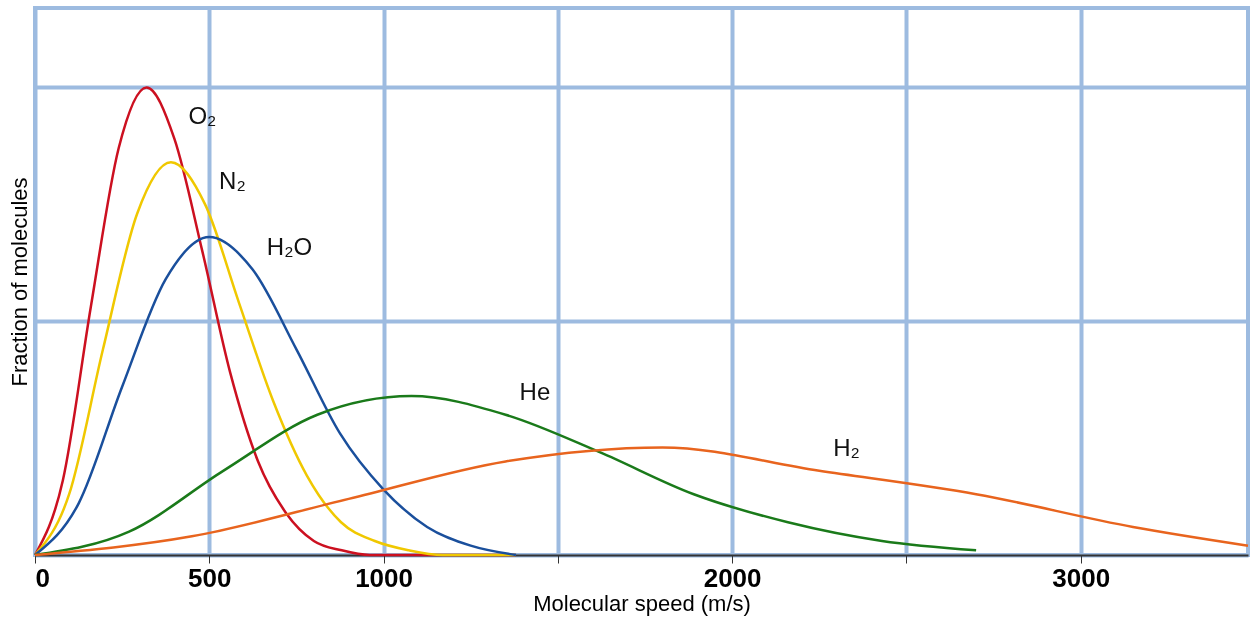 This screenshot has height=622, width=1258. I want to click on x-axis-title: Molecular speed (m/s), so click(642, 603).